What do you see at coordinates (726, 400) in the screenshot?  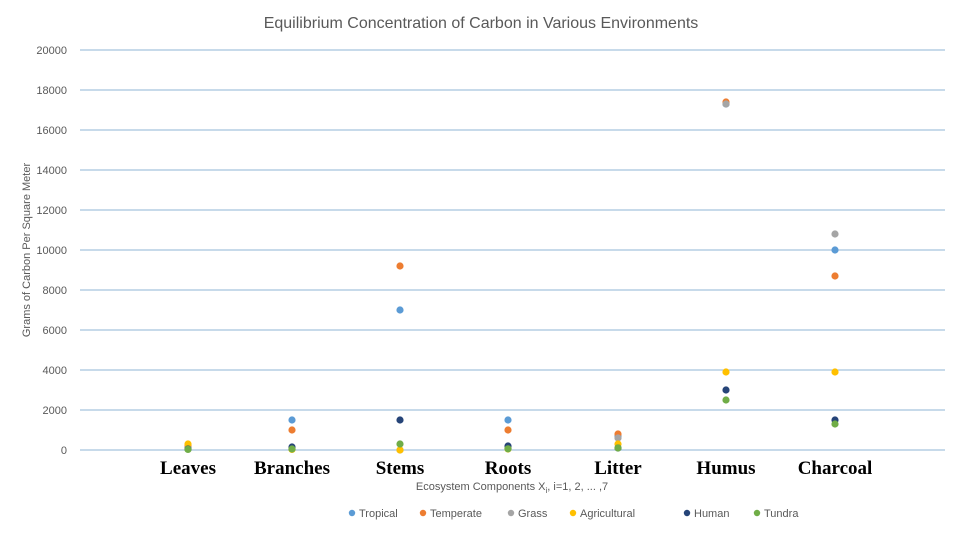 I see `data-point-tundra-humus` at bounding box center [726, 400].